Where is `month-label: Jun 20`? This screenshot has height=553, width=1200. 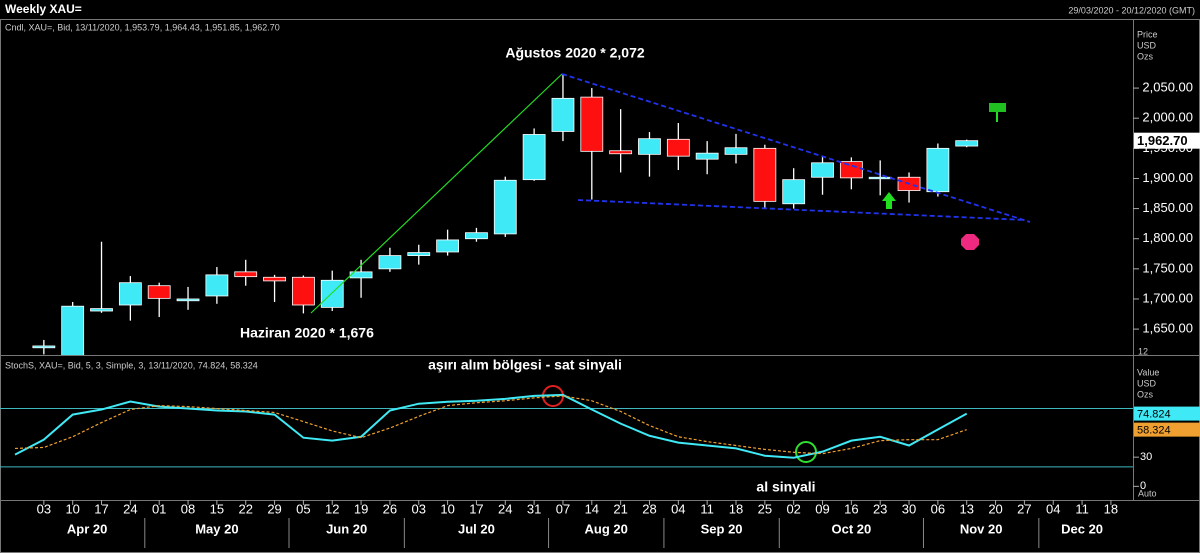 month-label: Jun 20 is located at coordinates (346, 528).